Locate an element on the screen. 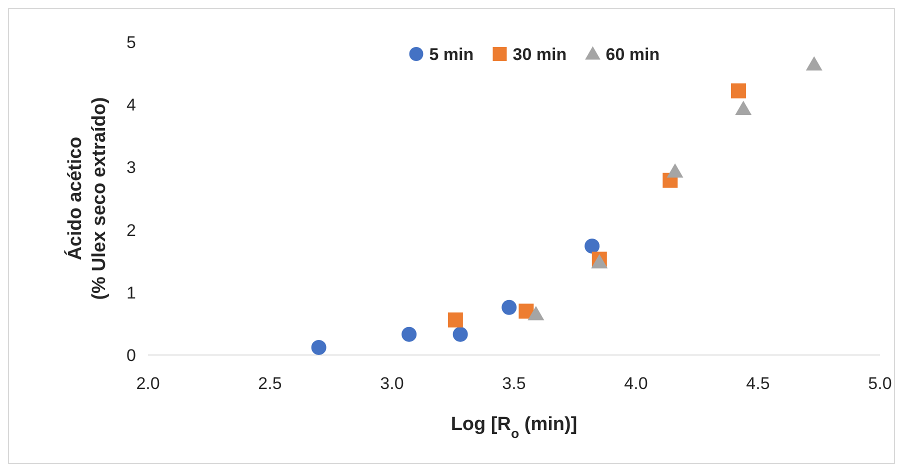  x-tick-label: 4.0 is located at coordinates (636, 383).